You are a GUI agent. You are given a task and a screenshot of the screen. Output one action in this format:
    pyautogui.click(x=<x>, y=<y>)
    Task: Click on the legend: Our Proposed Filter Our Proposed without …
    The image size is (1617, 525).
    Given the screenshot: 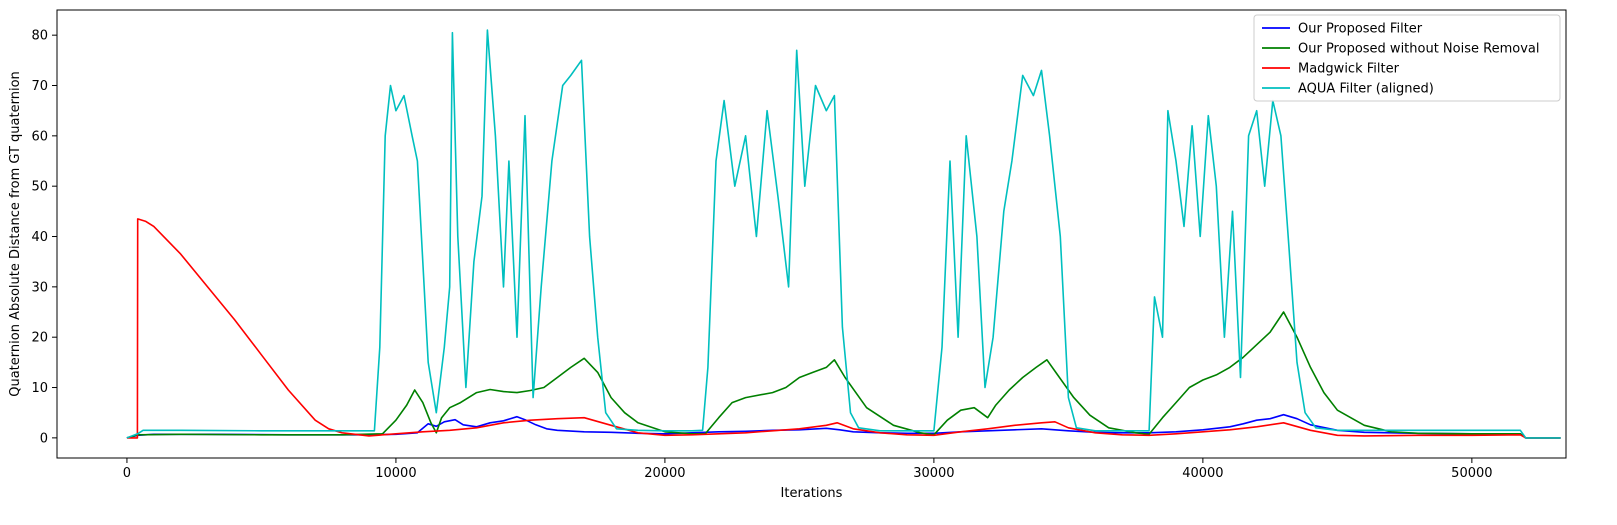 What is the action you would take?
    pyautogui.click(x=1407, y=58)
    